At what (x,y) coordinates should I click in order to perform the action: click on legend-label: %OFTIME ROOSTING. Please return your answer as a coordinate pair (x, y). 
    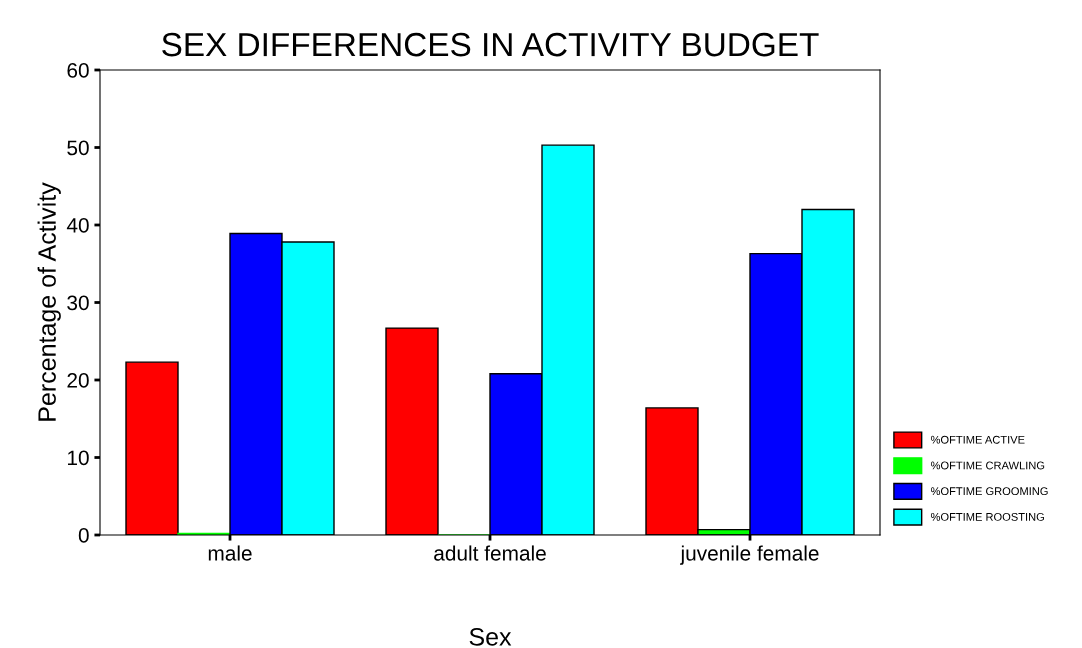
    Looking at the image, I should click on (987, 516).